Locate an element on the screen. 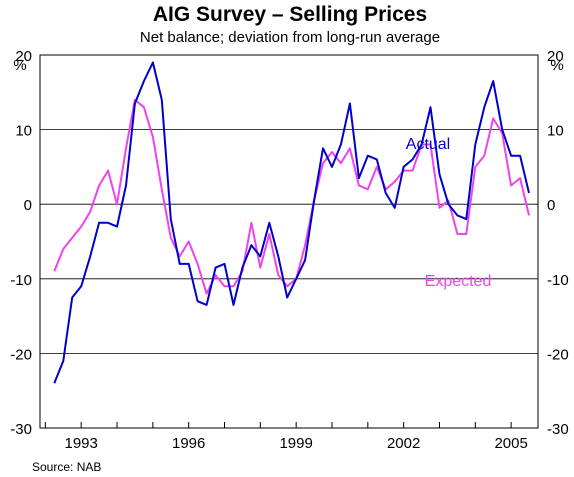 This screenshot has height=477, width=574. y-tick-label-right: -20 is located at coordinates (558, 354).